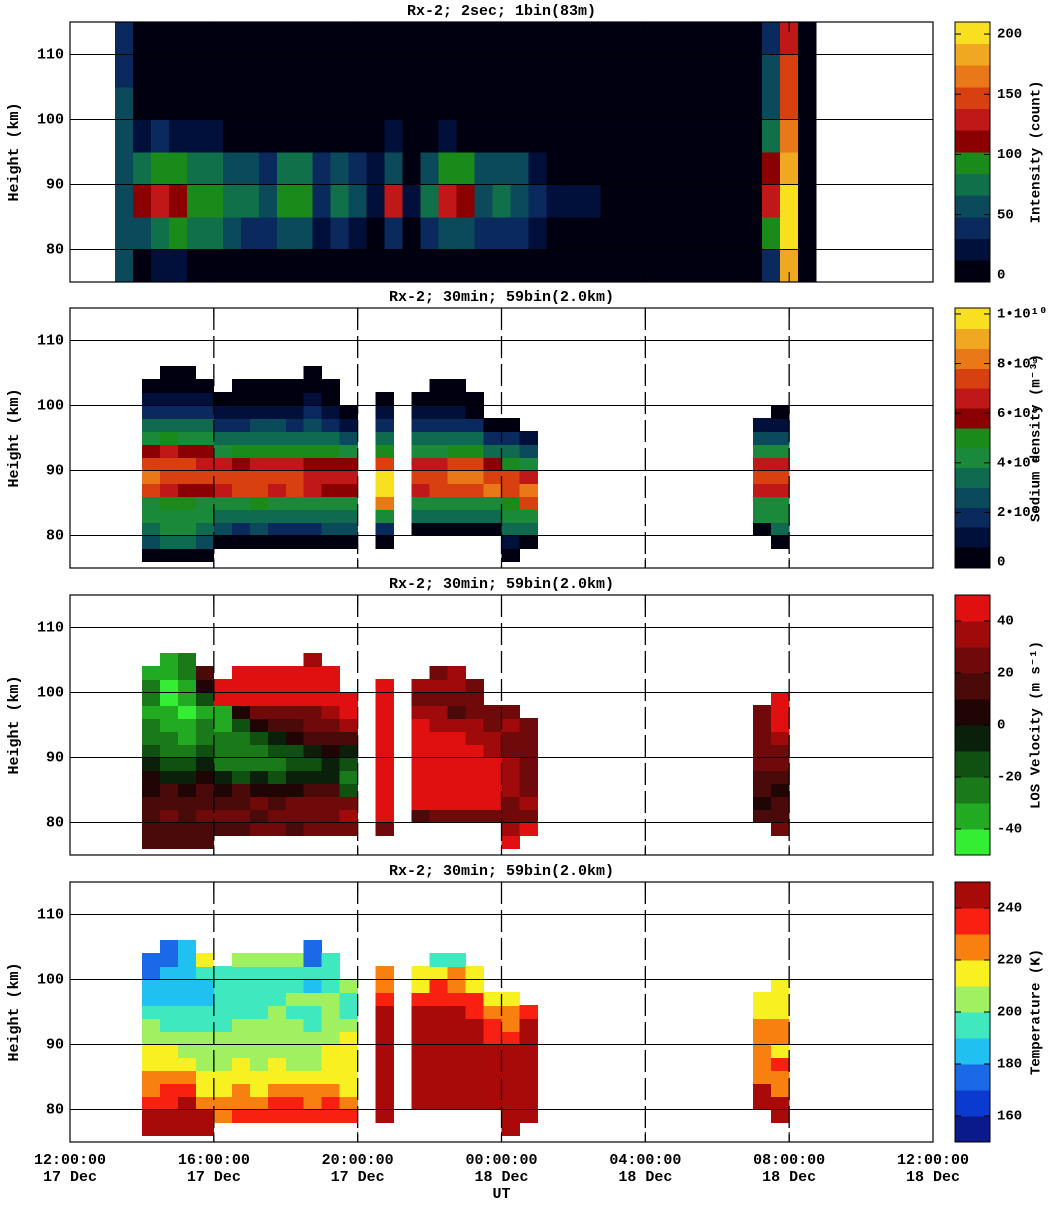 The width and height of the screenshot is (1062, 1205). Describe the element at coordinates (14, 724) in the screenshot. I see `y-axis-label: Height (km)` at that location.